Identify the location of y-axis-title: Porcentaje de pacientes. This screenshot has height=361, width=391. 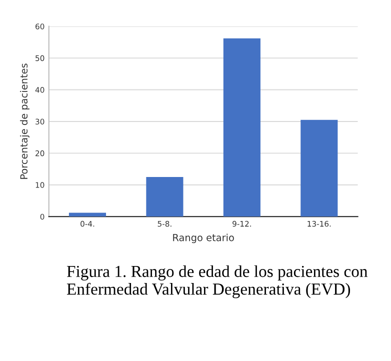
(25, 121).